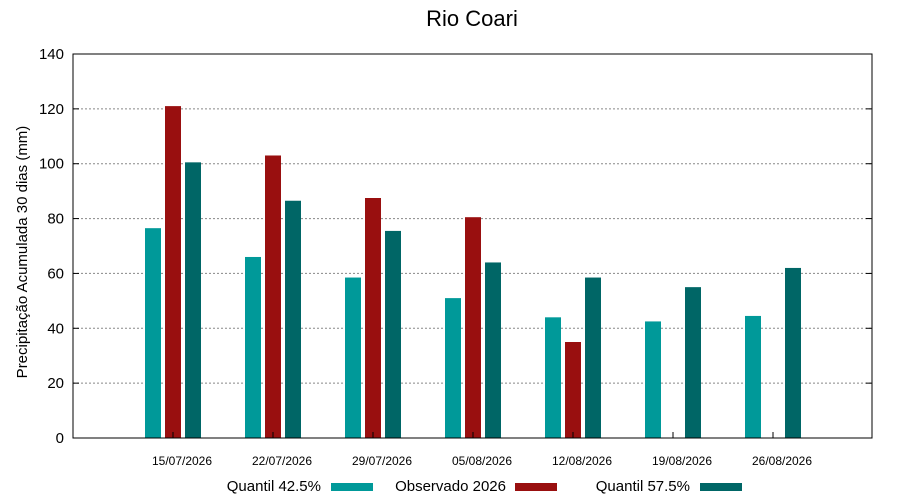  What do you see at coordinates (682, 461) in the screenshot?
I see `x-tick-label: 19/08/2026` at bounding box center [682, 461].